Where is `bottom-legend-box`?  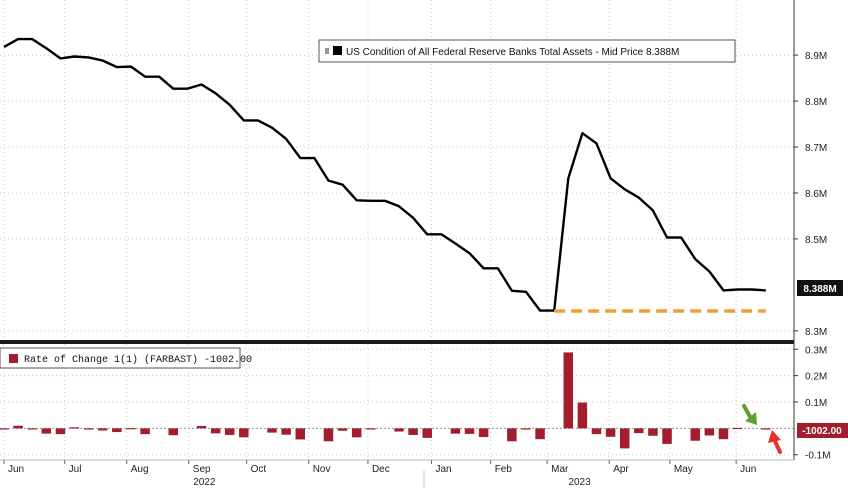
bottom-legend-box is located at coordinates (120, 358).